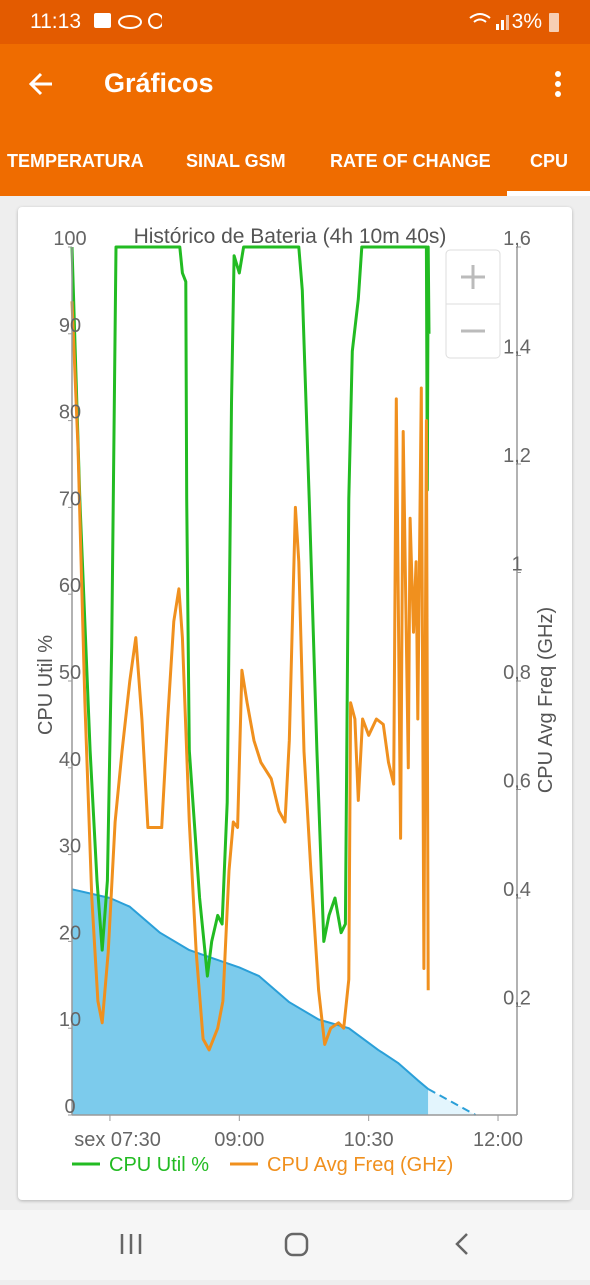 Image resolution: width=590 pixels, height=1285 pixels. Describe the element at coordinates (117, 1140) in the screenshot. I see `x-tick-label: sex 07:30` at that location.